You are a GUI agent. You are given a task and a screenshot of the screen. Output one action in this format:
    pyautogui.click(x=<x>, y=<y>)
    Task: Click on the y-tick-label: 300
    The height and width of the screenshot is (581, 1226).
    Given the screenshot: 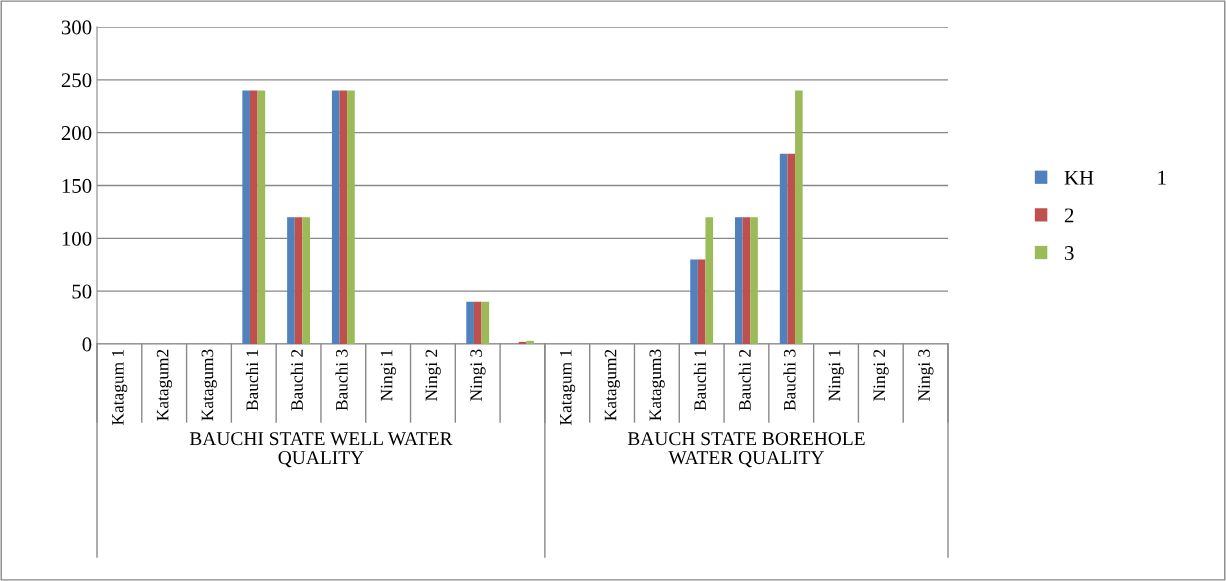 What is the action you would take?
    pyautogui.click(x=76, y=27)
    